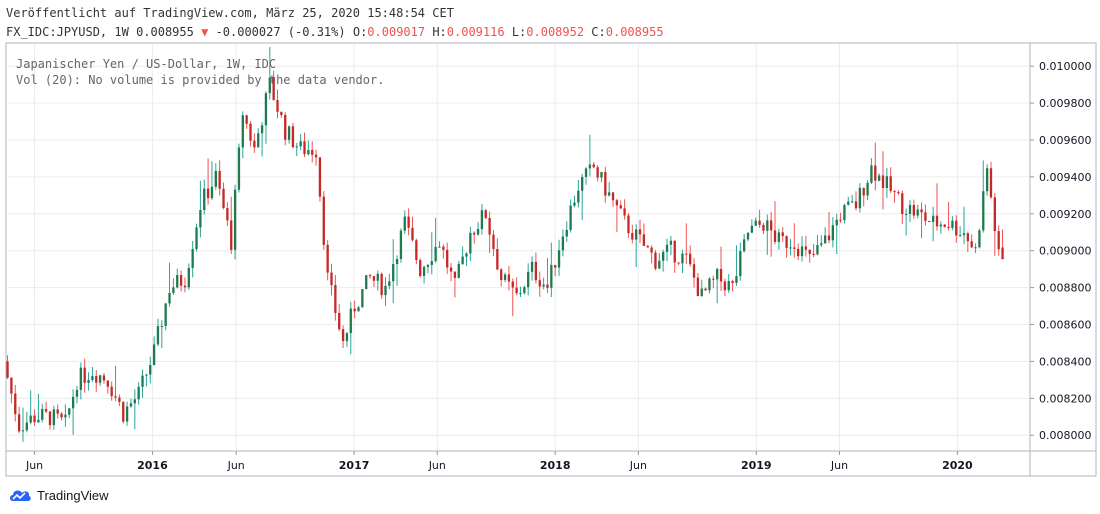  What do you see at coordinates (1065, 66) in the screenshot?
I see `y-tick-label: 0.010000` at bounding box center [1065, 66].